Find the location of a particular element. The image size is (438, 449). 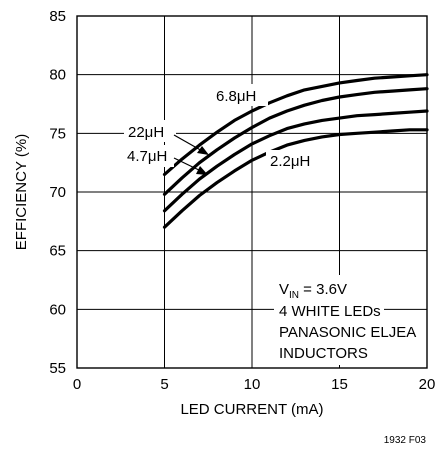

y-tick-label: 85 is located at coordinates (57, 16).